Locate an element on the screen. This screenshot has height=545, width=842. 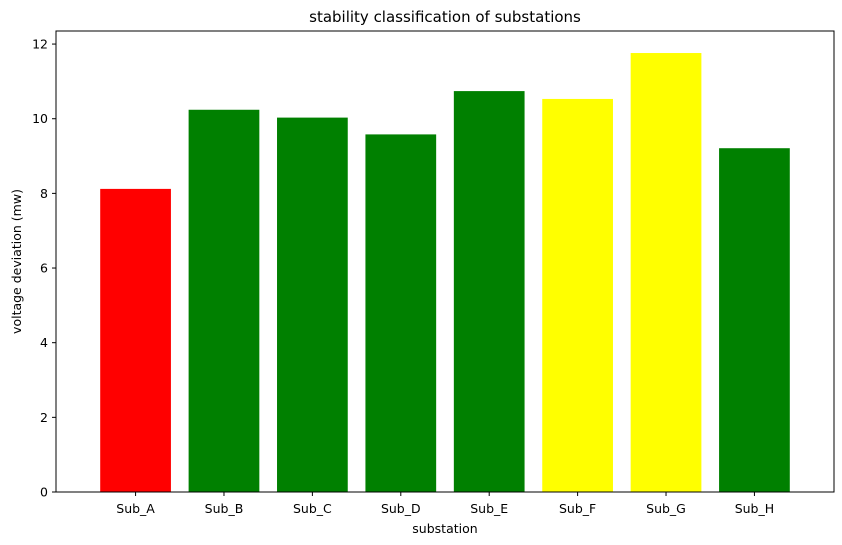
bar-sub-f is located at coordinates (577, 295).